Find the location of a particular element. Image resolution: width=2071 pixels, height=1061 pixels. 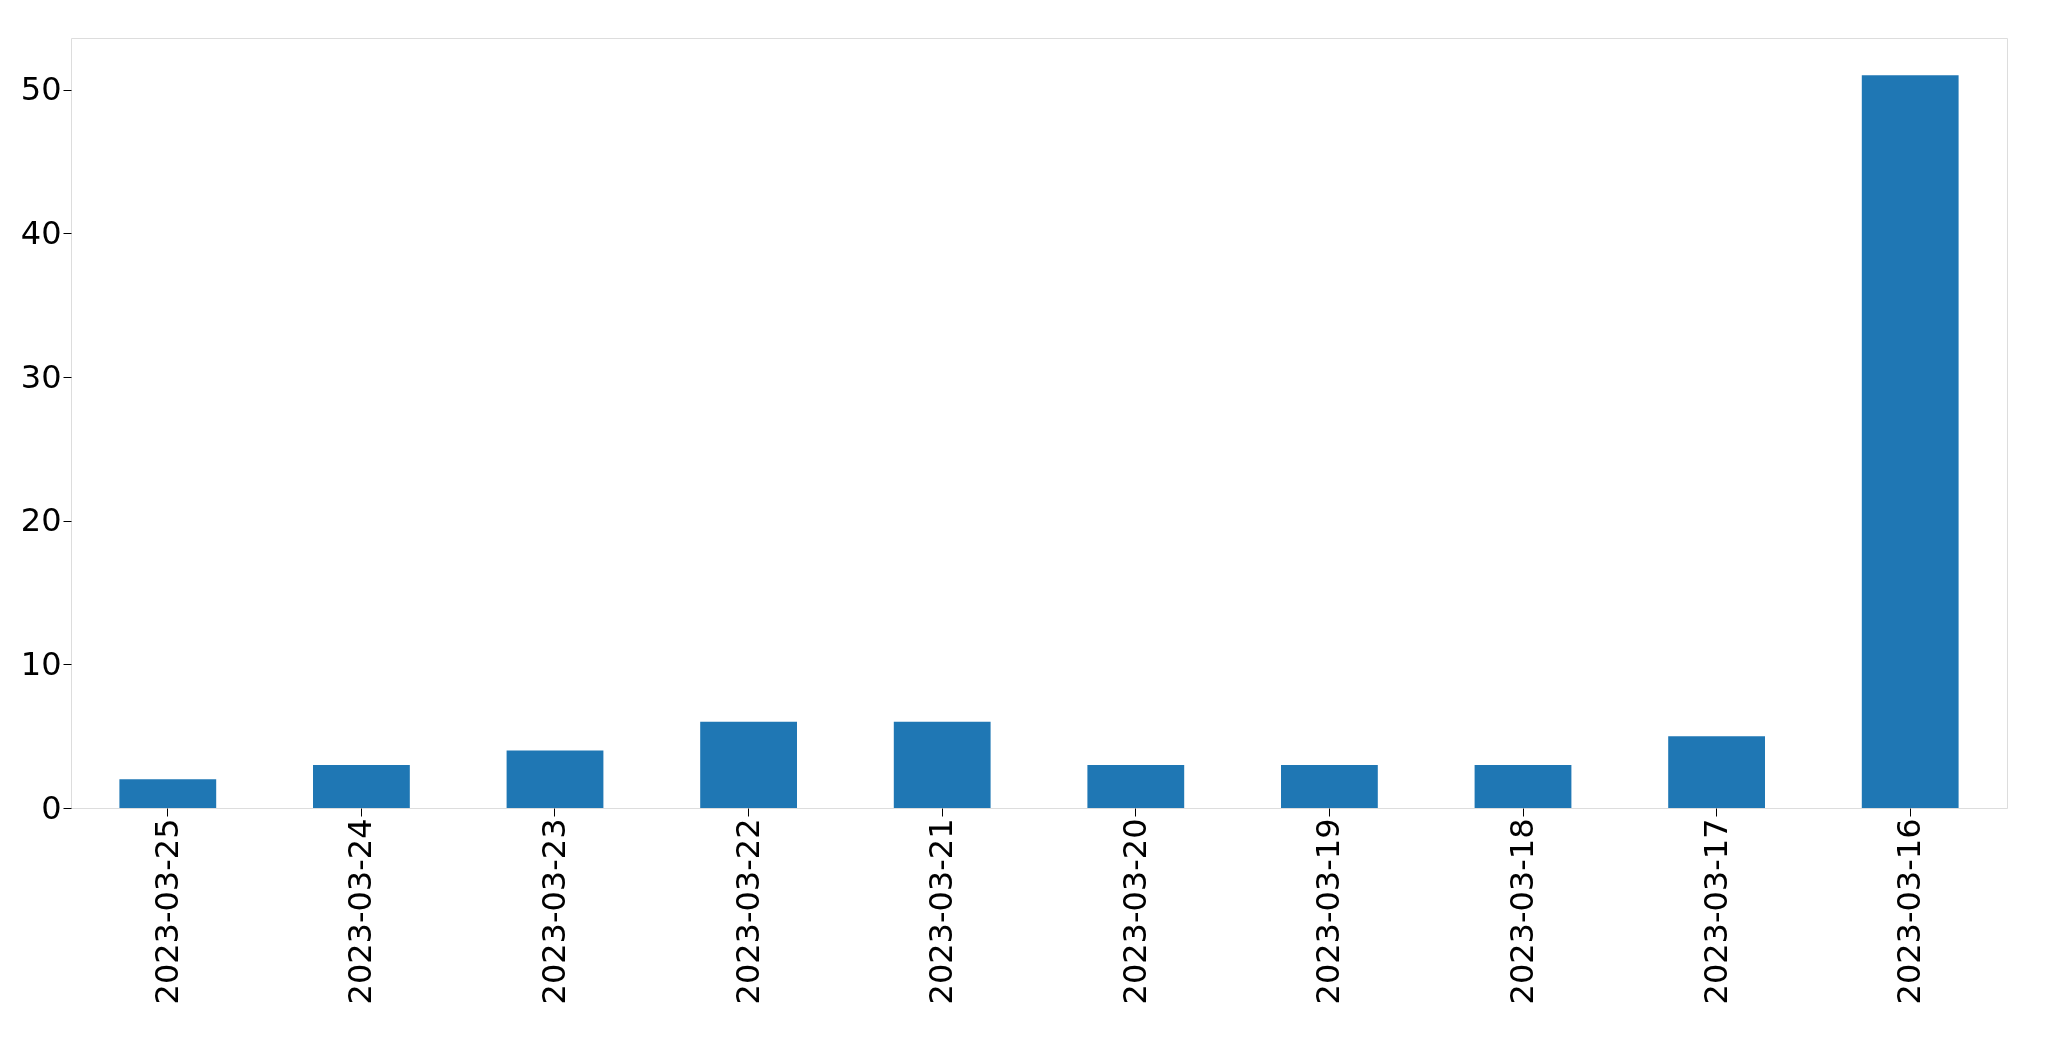

y-tick-label: 40 is located at coordinates (41, 232).